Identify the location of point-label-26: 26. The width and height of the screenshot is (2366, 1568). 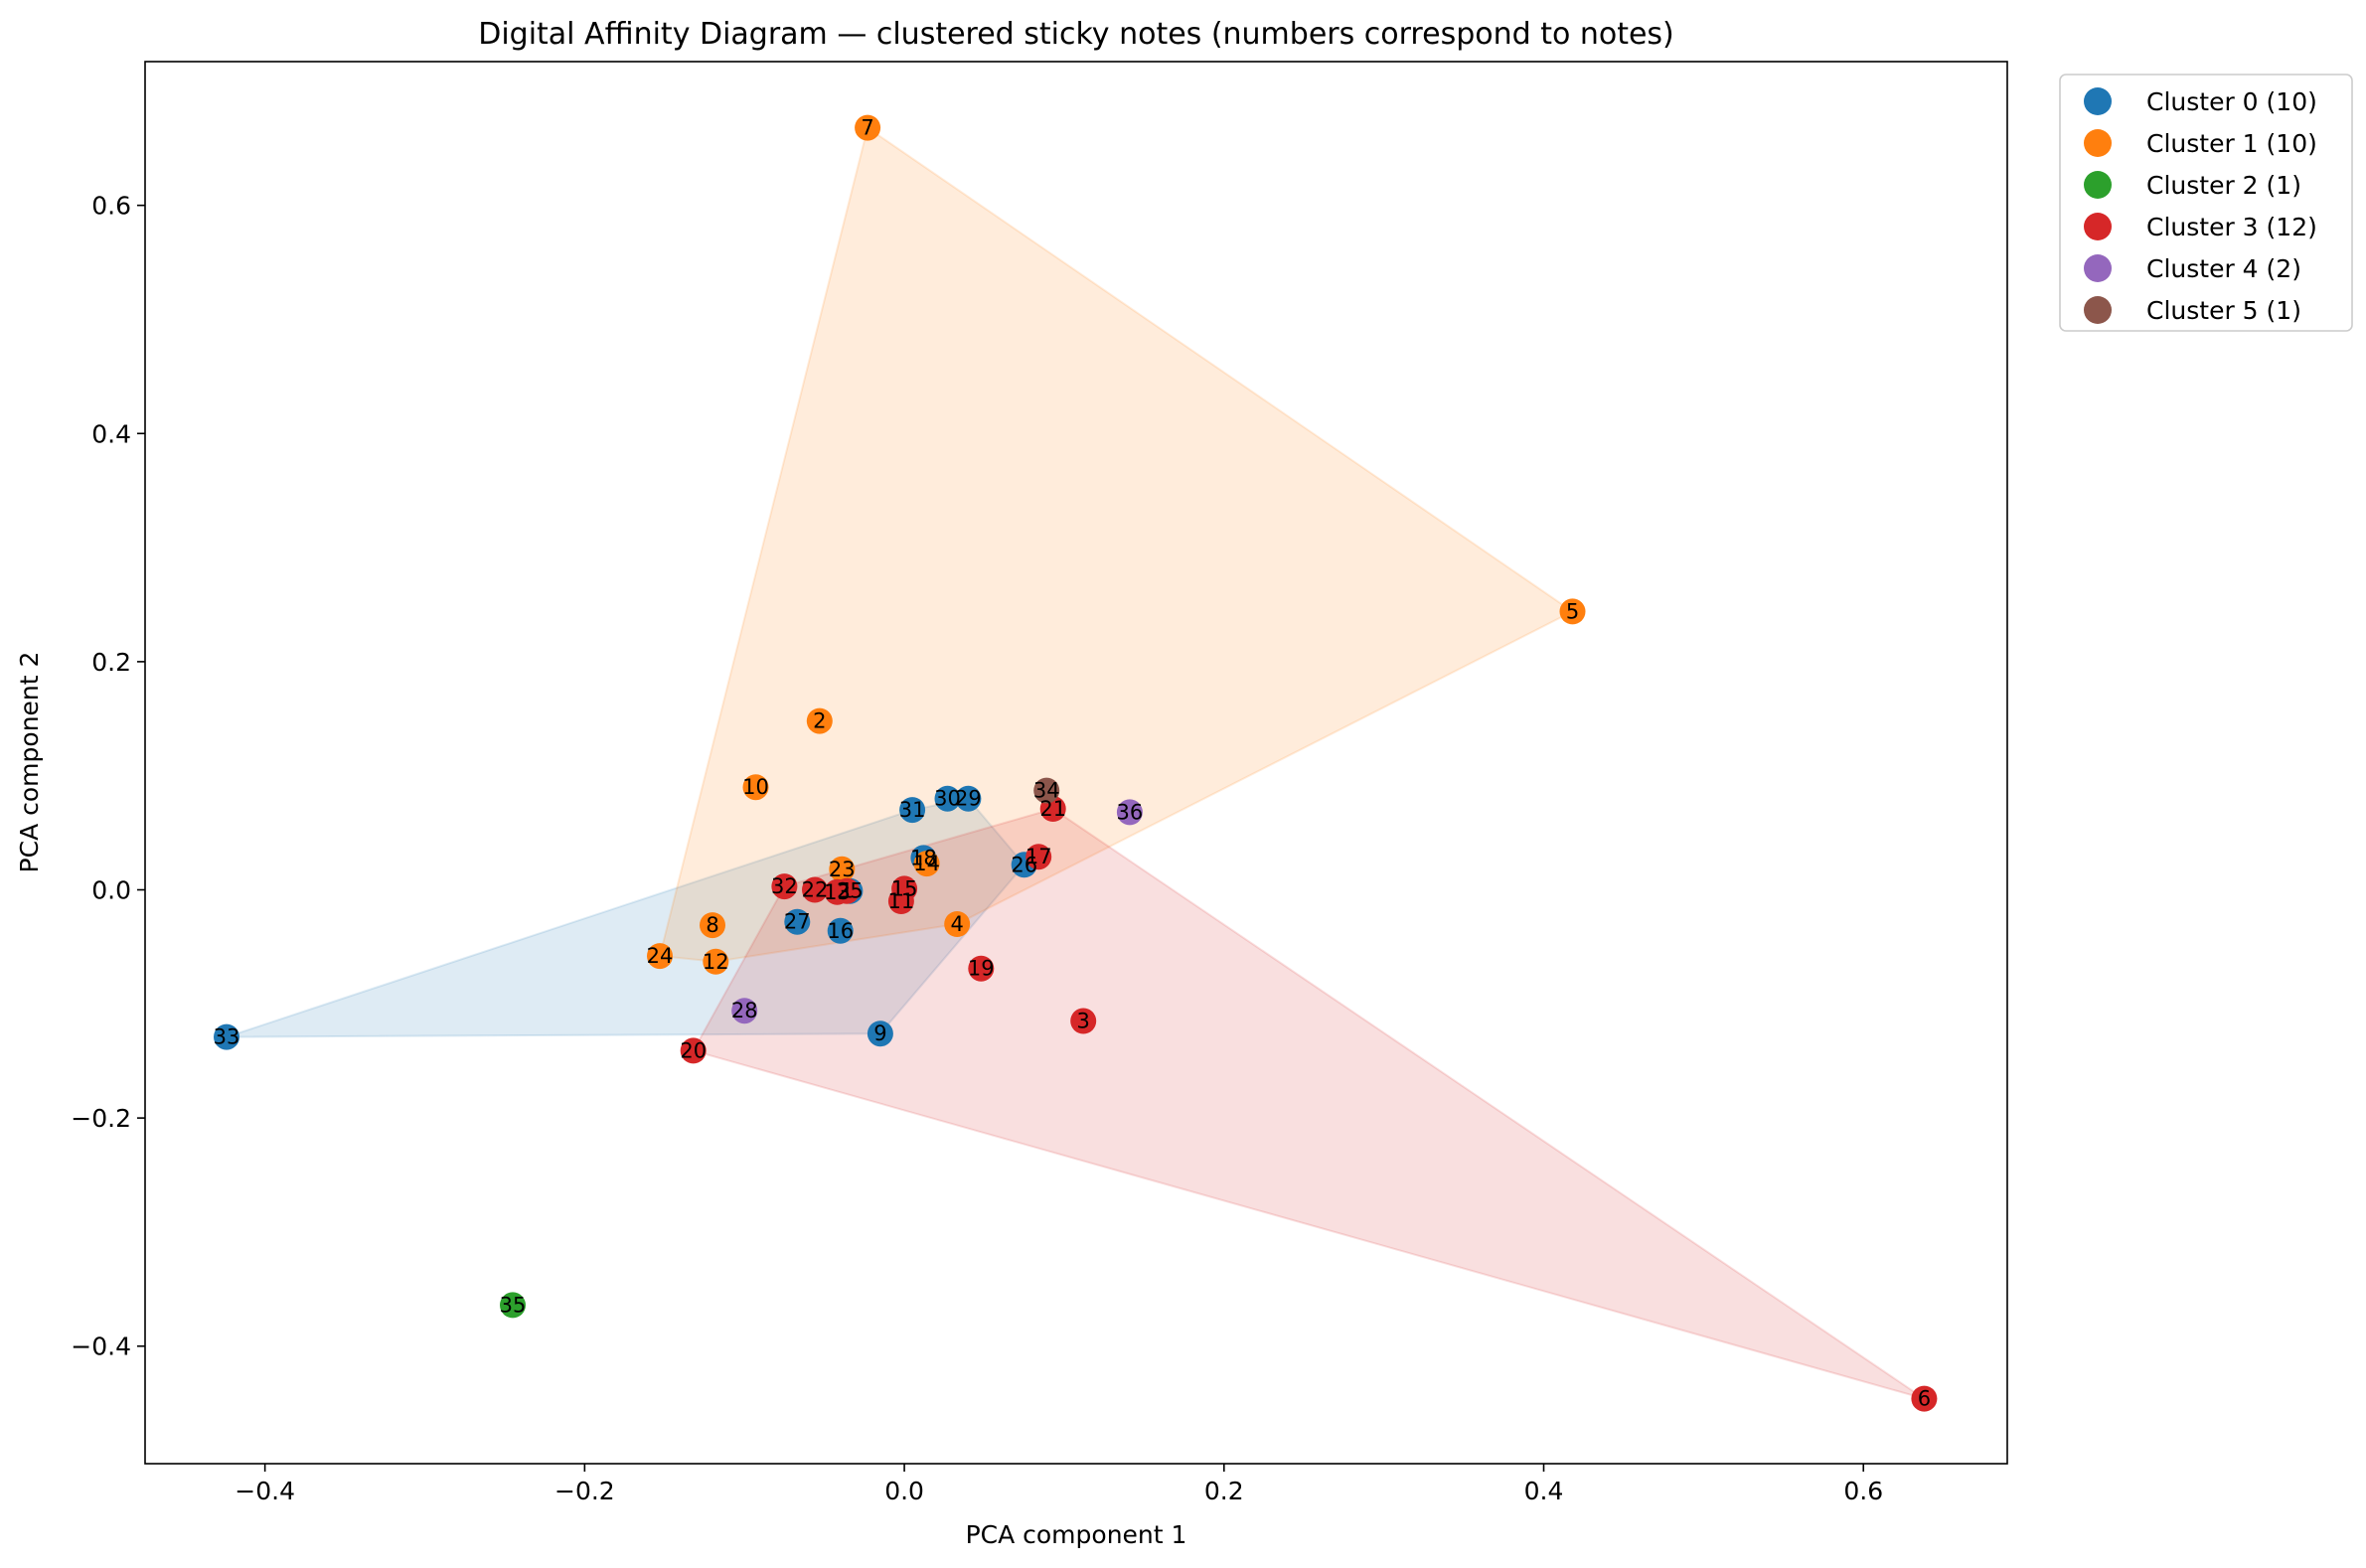
(1024, 865).